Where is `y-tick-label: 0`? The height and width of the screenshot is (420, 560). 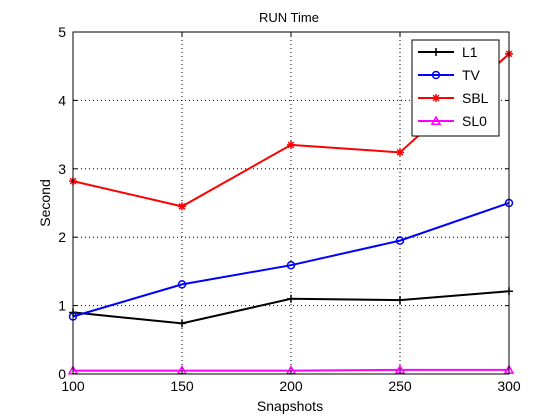
y-tick-label: 0 is located at coordinates (62, 374).